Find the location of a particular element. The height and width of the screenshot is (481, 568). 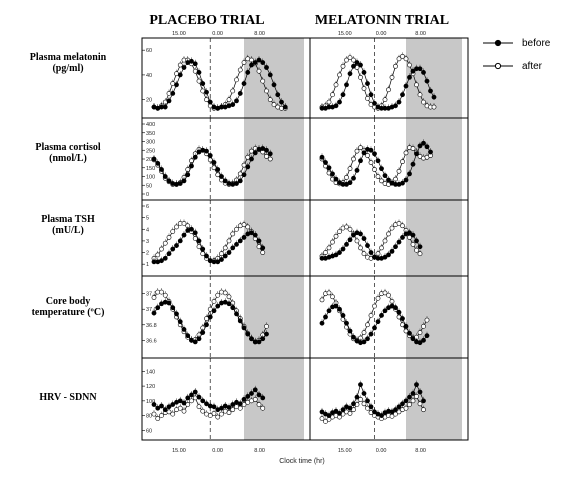

y-tick-label: 350 is located at coordinates (150, 134).